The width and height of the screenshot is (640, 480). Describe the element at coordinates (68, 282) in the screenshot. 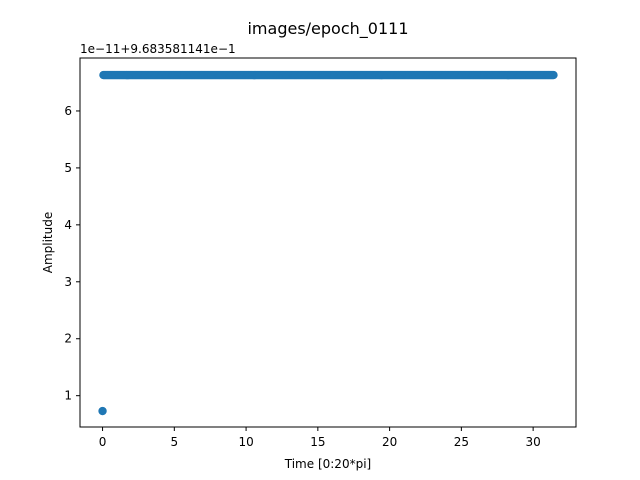

I see `y-tick-label: 3` at that location.